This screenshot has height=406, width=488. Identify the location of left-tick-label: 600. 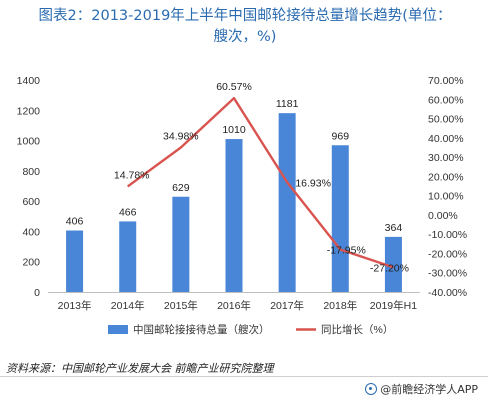
(31, 202).